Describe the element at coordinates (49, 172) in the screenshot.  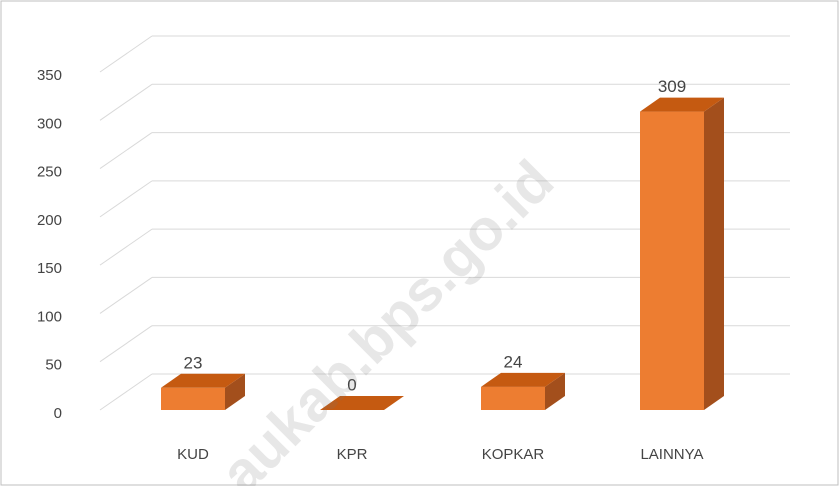
I see `y-tick-label: 250` at that location.